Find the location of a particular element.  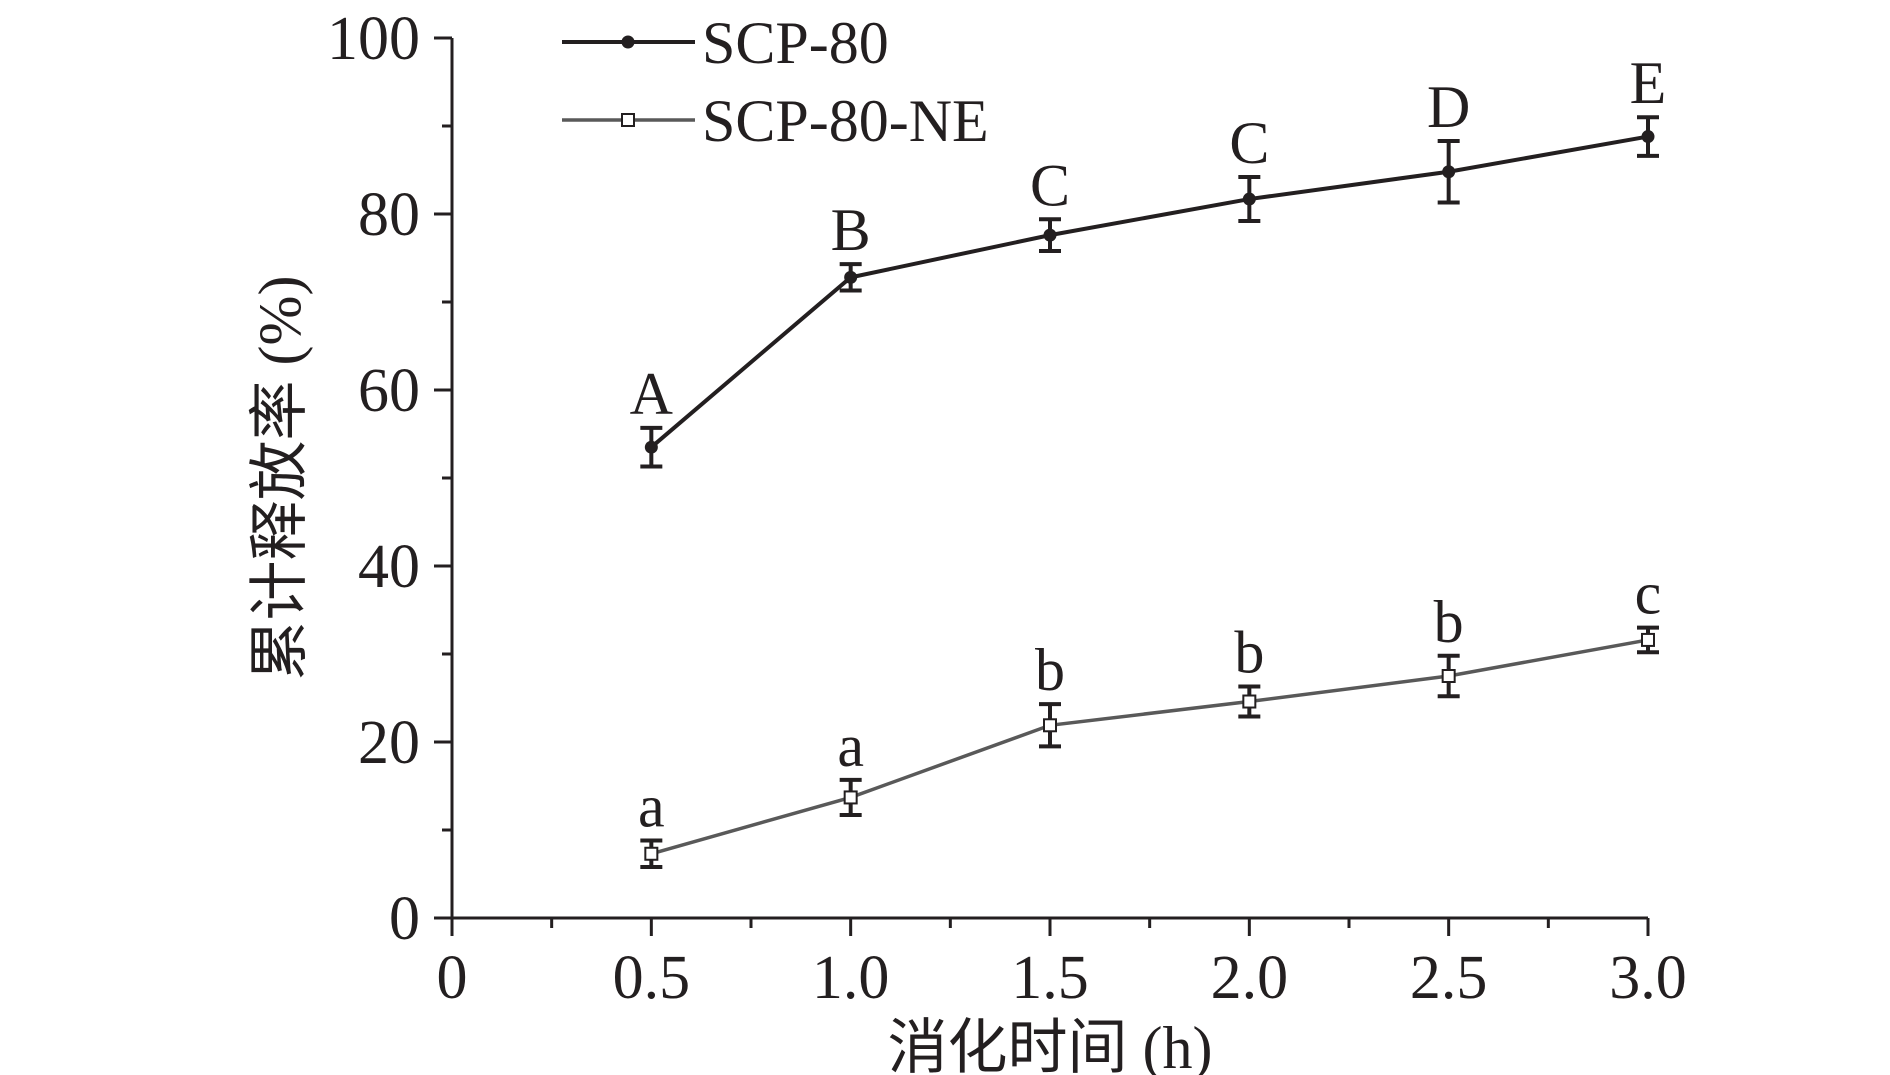

y-tick-label: 80 is located at coordinates (389, 215).